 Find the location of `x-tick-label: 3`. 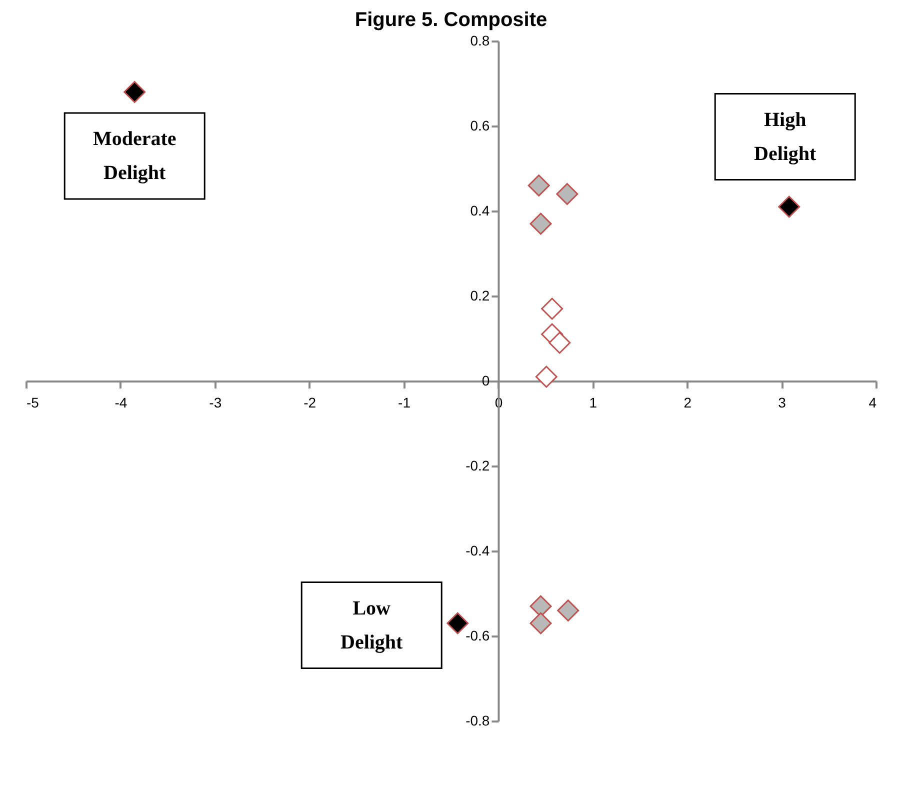

x-tick-label: 3 is located at coordinates (782, 402).